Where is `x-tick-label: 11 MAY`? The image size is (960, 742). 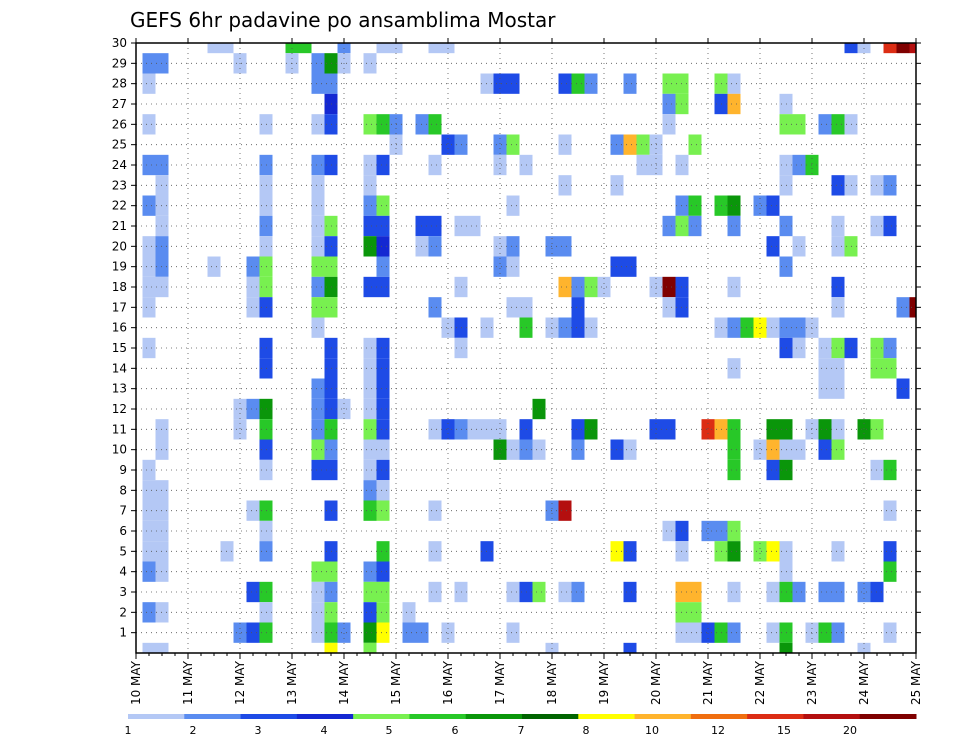
x-tick-label: 11 MAY is located at coordinates (188, 682).